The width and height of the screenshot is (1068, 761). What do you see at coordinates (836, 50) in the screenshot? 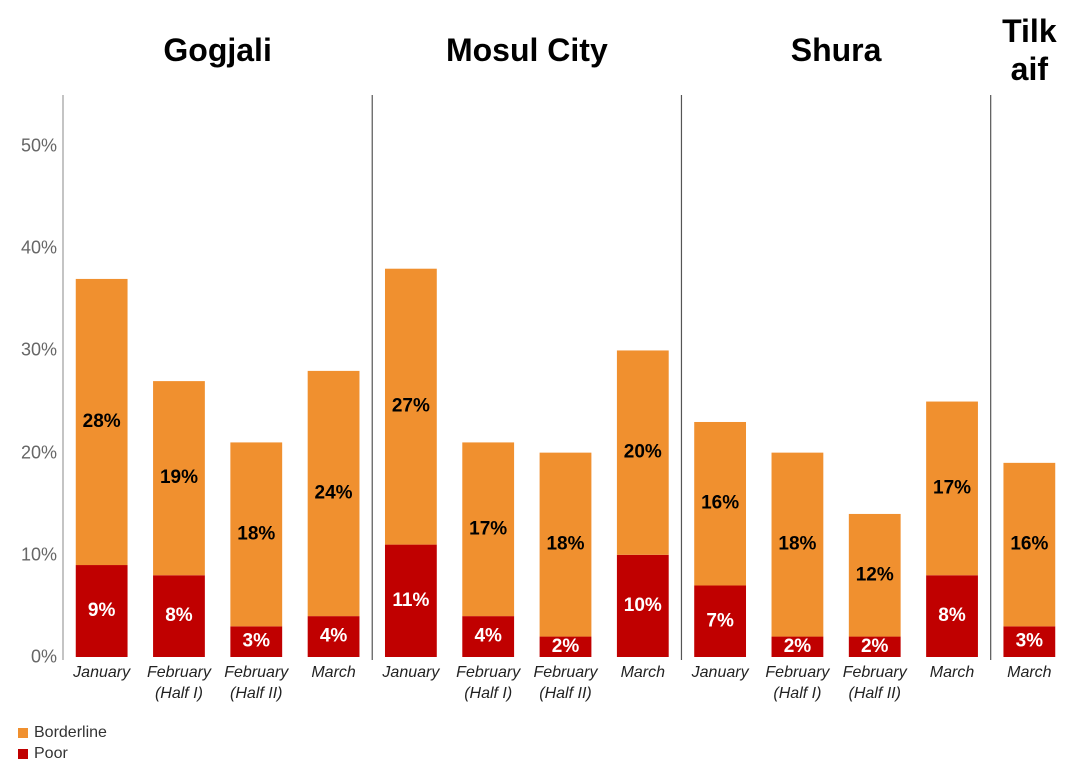
I see `group-title: Shura` at bounding box center [836, 50].